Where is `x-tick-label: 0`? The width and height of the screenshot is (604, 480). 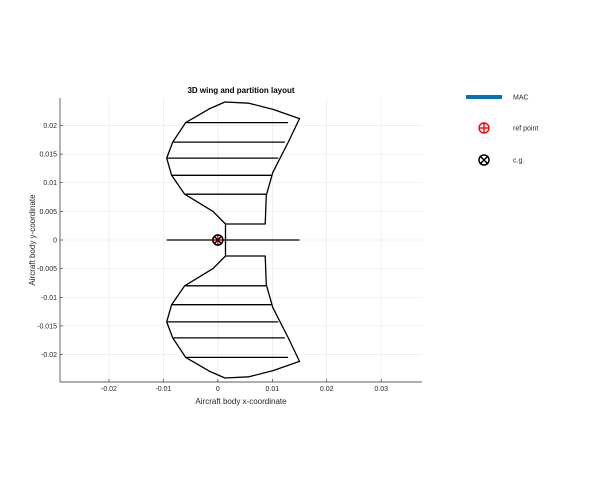 x-tick-label: 0 is located at coordinates (218, 389).